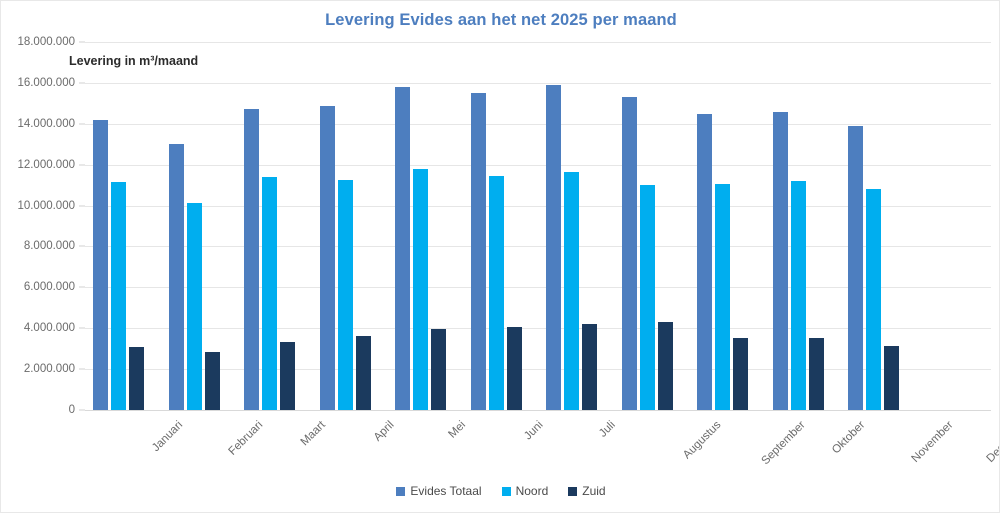 This screenshot has height=513, width=1000. Describe the element at coordinates (607, 429) in the screenshot. I see `x-axis-tick-label: Juli` at that location.